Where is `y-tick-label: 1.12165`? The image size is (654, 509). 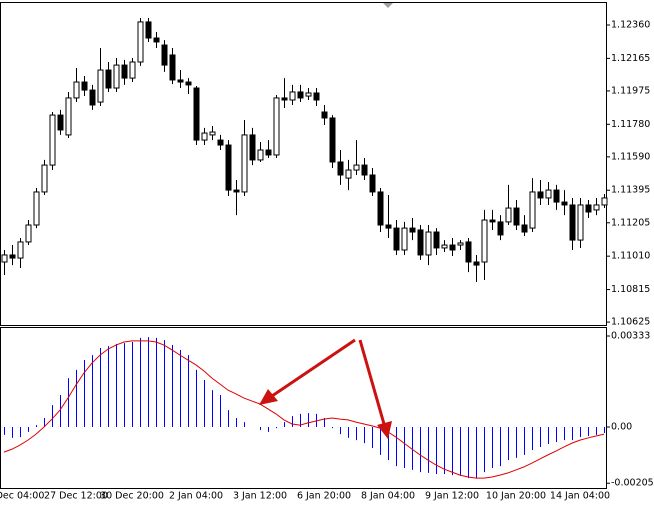 y-tick-label: 1.12165 is located at coordinates (630, 58).